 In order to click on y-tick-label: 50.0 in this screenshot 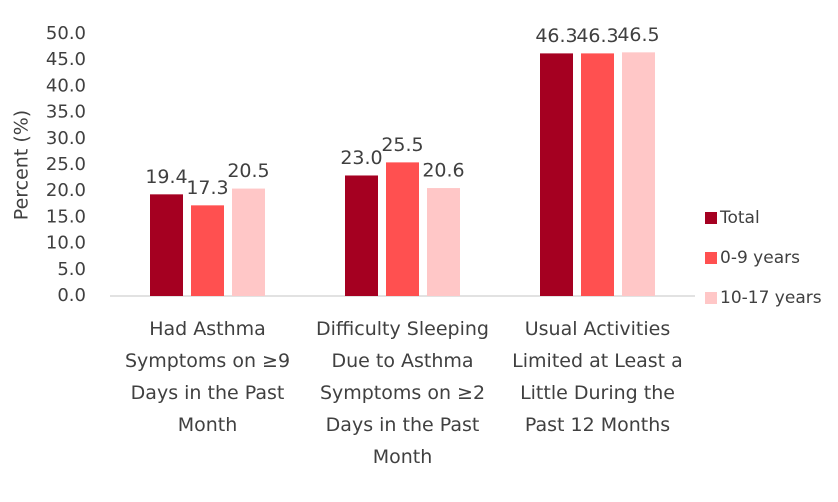, I will do `click(66, 33)`.